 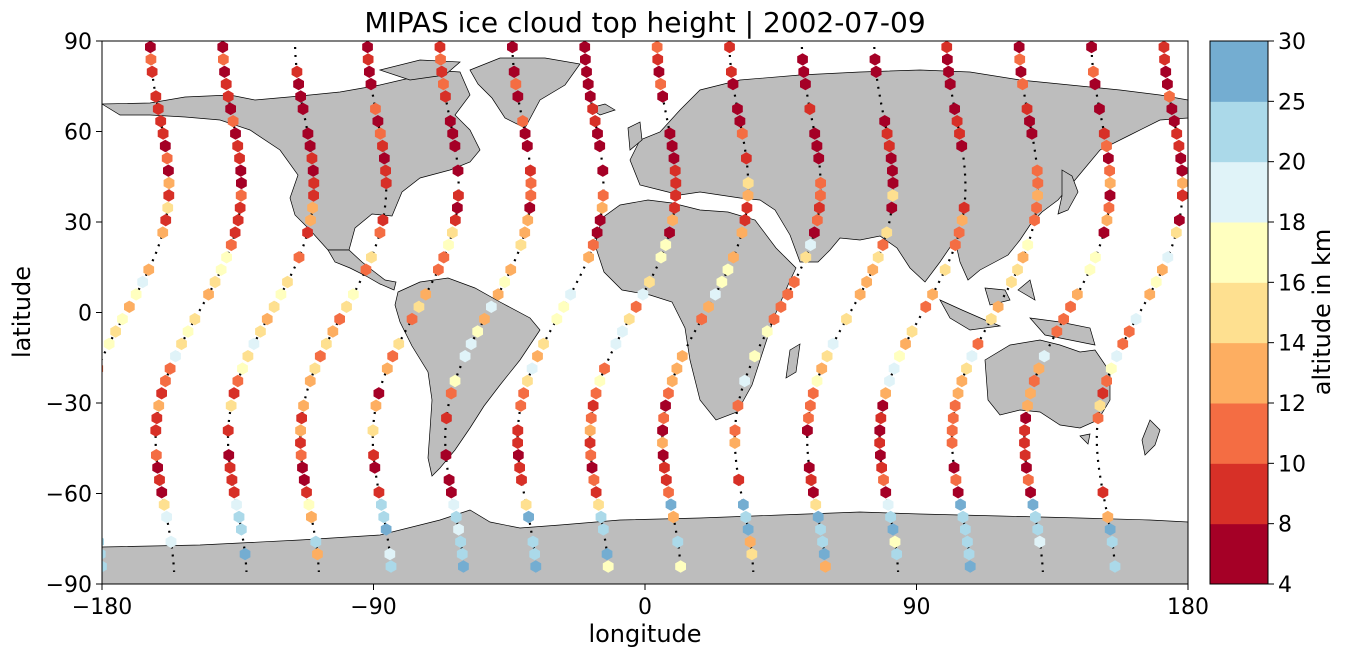 What do you see at coordinates (645, 546) in the screenshot?
I see `antarctica-land` at bounding box center [645, 546].